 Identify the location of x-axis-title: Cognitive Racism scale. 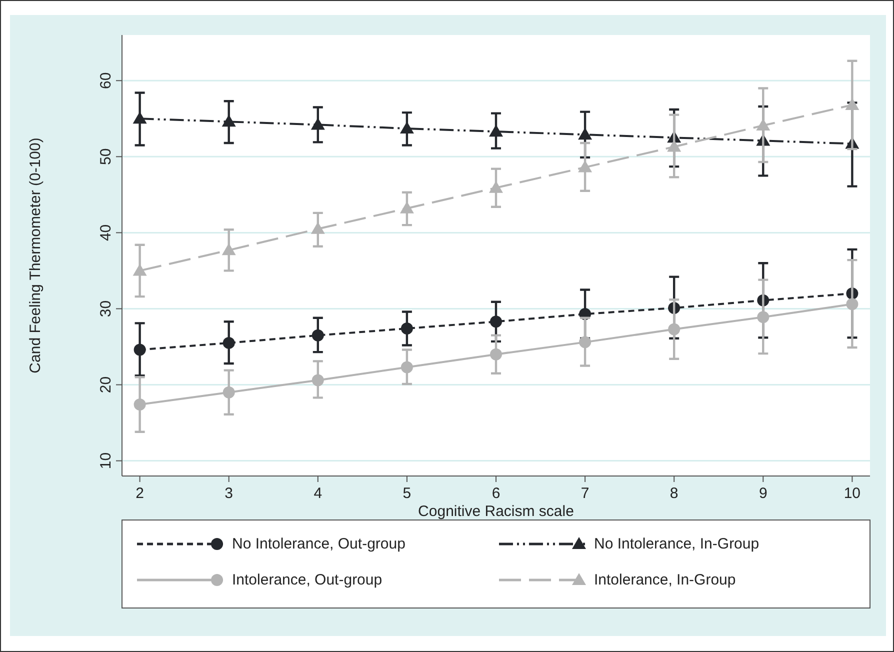
(496, 511).